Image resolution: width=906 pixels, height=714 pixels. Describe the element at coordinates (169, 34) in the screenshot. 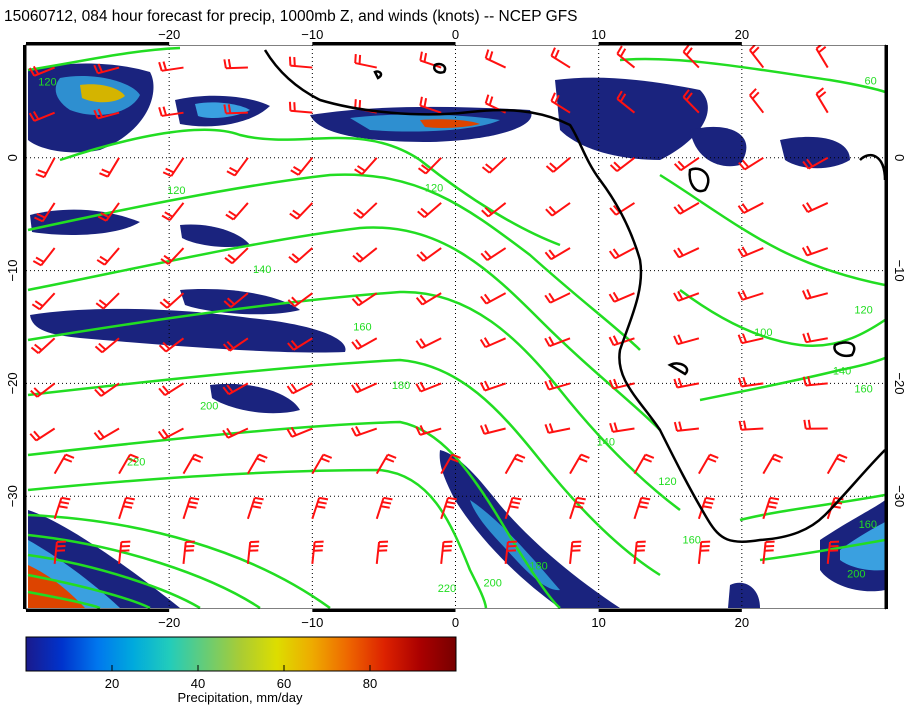

I see `lon-tick-label-top: −20` at that location.